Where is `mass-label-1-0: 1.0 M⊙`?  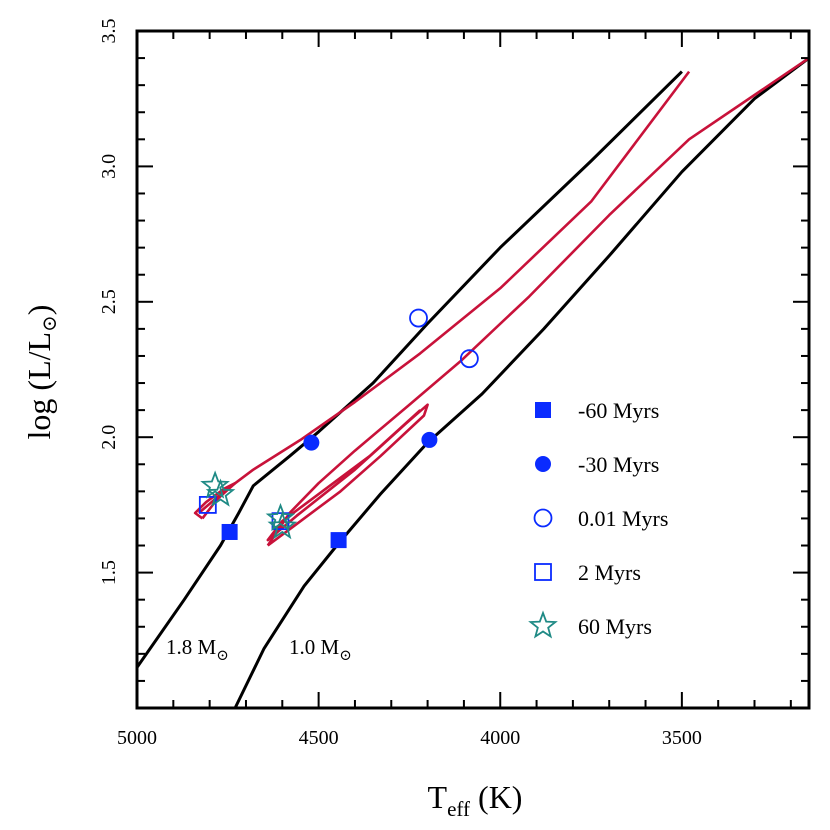
mass-label-1-0: 1.0 M⊙ is located at coordinates (320, 649).